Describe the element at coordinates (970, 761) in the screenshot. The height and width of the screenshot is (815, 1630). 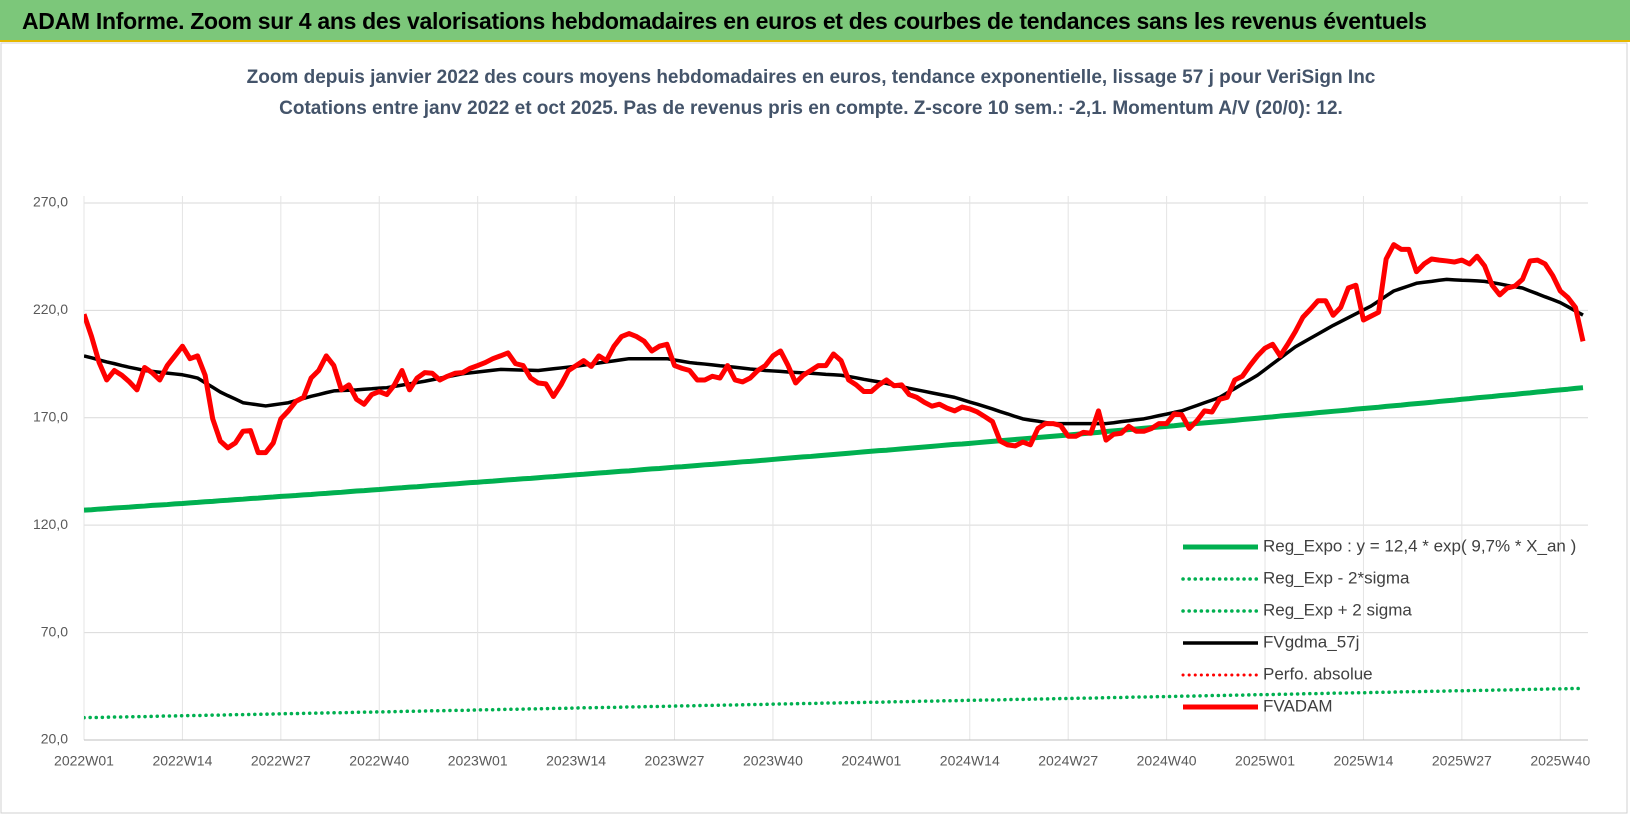
I see `x-tick-label: 2024W14` at that location.